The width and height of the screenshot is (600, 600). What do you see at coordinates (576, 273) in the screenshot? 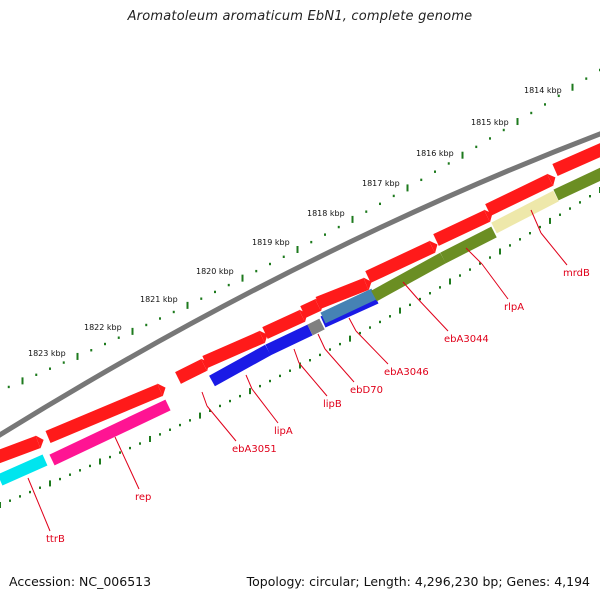
I see `gene-label: mrdB` at bounding box center [576, 273].